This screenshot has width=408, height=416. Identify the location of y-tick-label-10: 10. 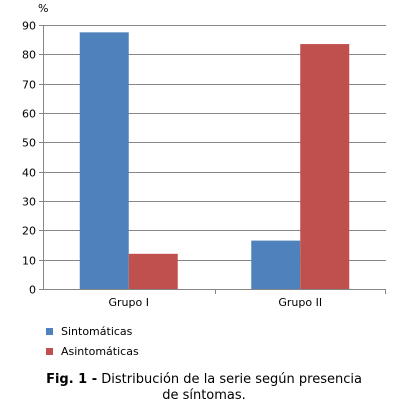
(29, 261).